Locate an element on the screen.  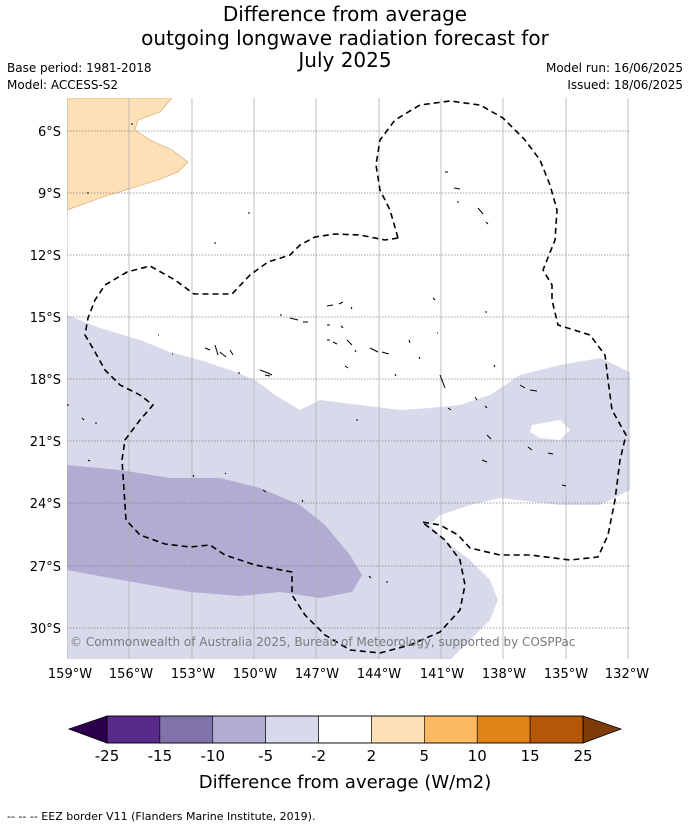
colorbar-extend-high is located at coordinates (602, 729).